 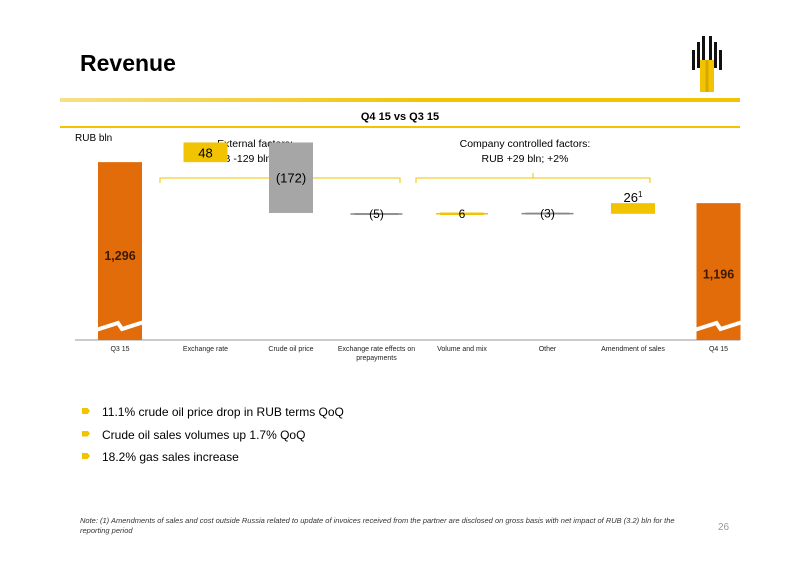 I want to click on company-logo, so click(x=707, y=64).